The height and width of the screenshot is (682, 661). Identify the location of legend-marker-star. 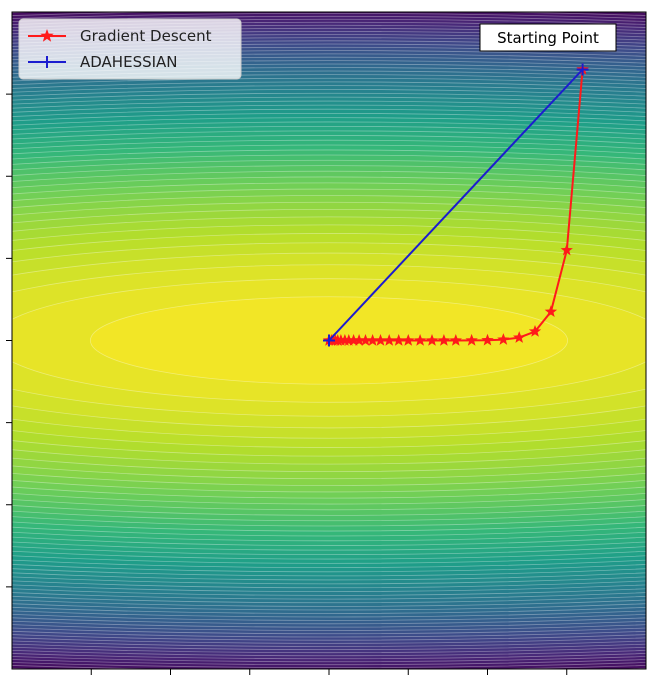
(47, 35).